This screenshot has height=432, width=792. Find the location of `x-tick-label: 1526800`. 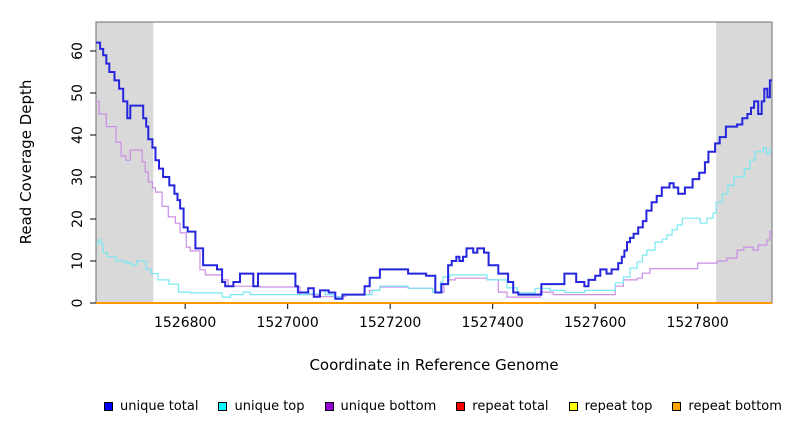

x-tick-label: 1526800 is located at coordinates (185, 323).